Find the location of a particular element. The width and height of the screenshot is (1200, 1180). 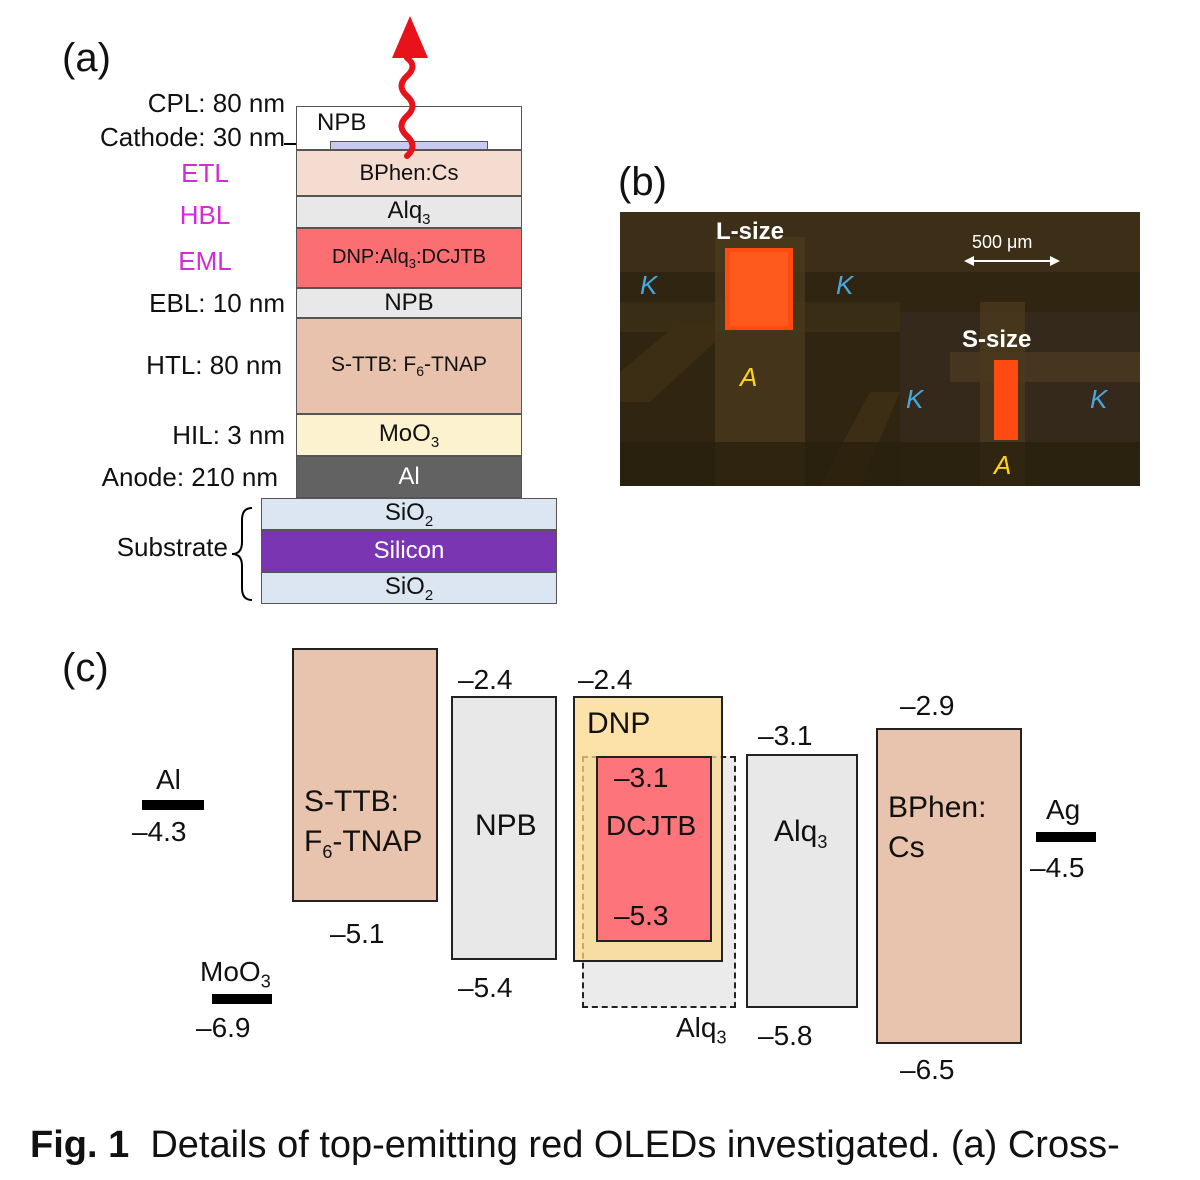

bphen-homo-value: –6.5 is located at coordinates (927, 1069).